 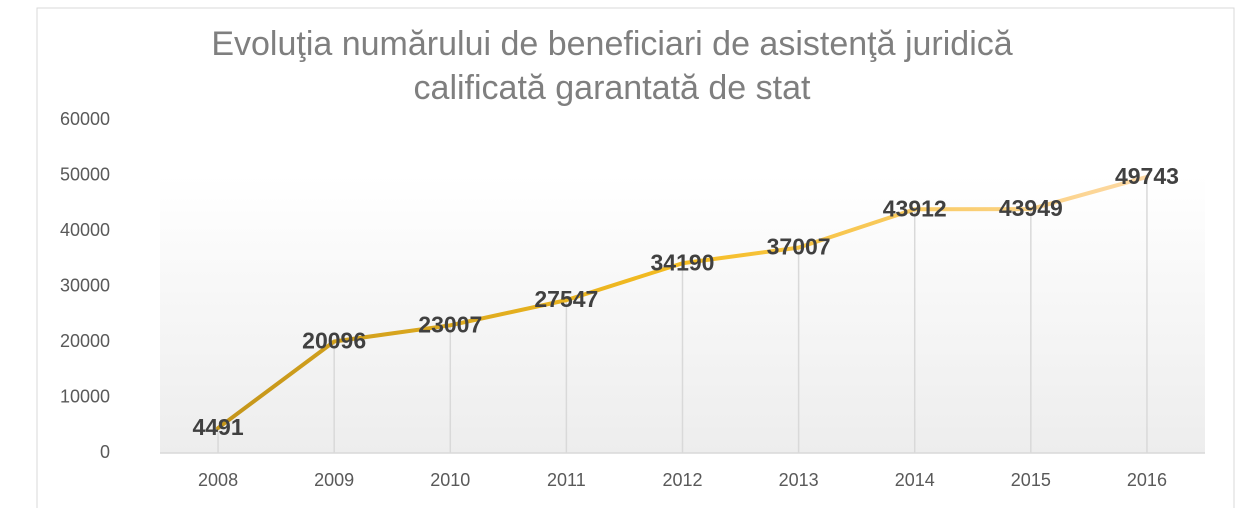 I want to click on data-label: 27547, so click(x=566, y=299).